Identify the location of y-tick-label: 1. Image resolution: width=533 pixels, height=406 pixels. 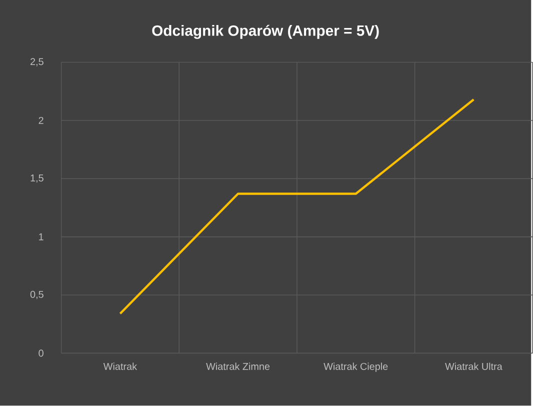
(41, 237).